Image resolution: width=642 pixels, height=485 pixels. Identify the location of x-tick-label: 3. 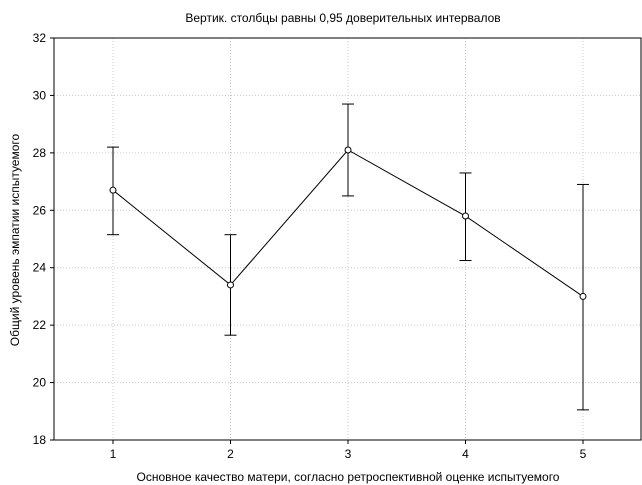
(348, 454).